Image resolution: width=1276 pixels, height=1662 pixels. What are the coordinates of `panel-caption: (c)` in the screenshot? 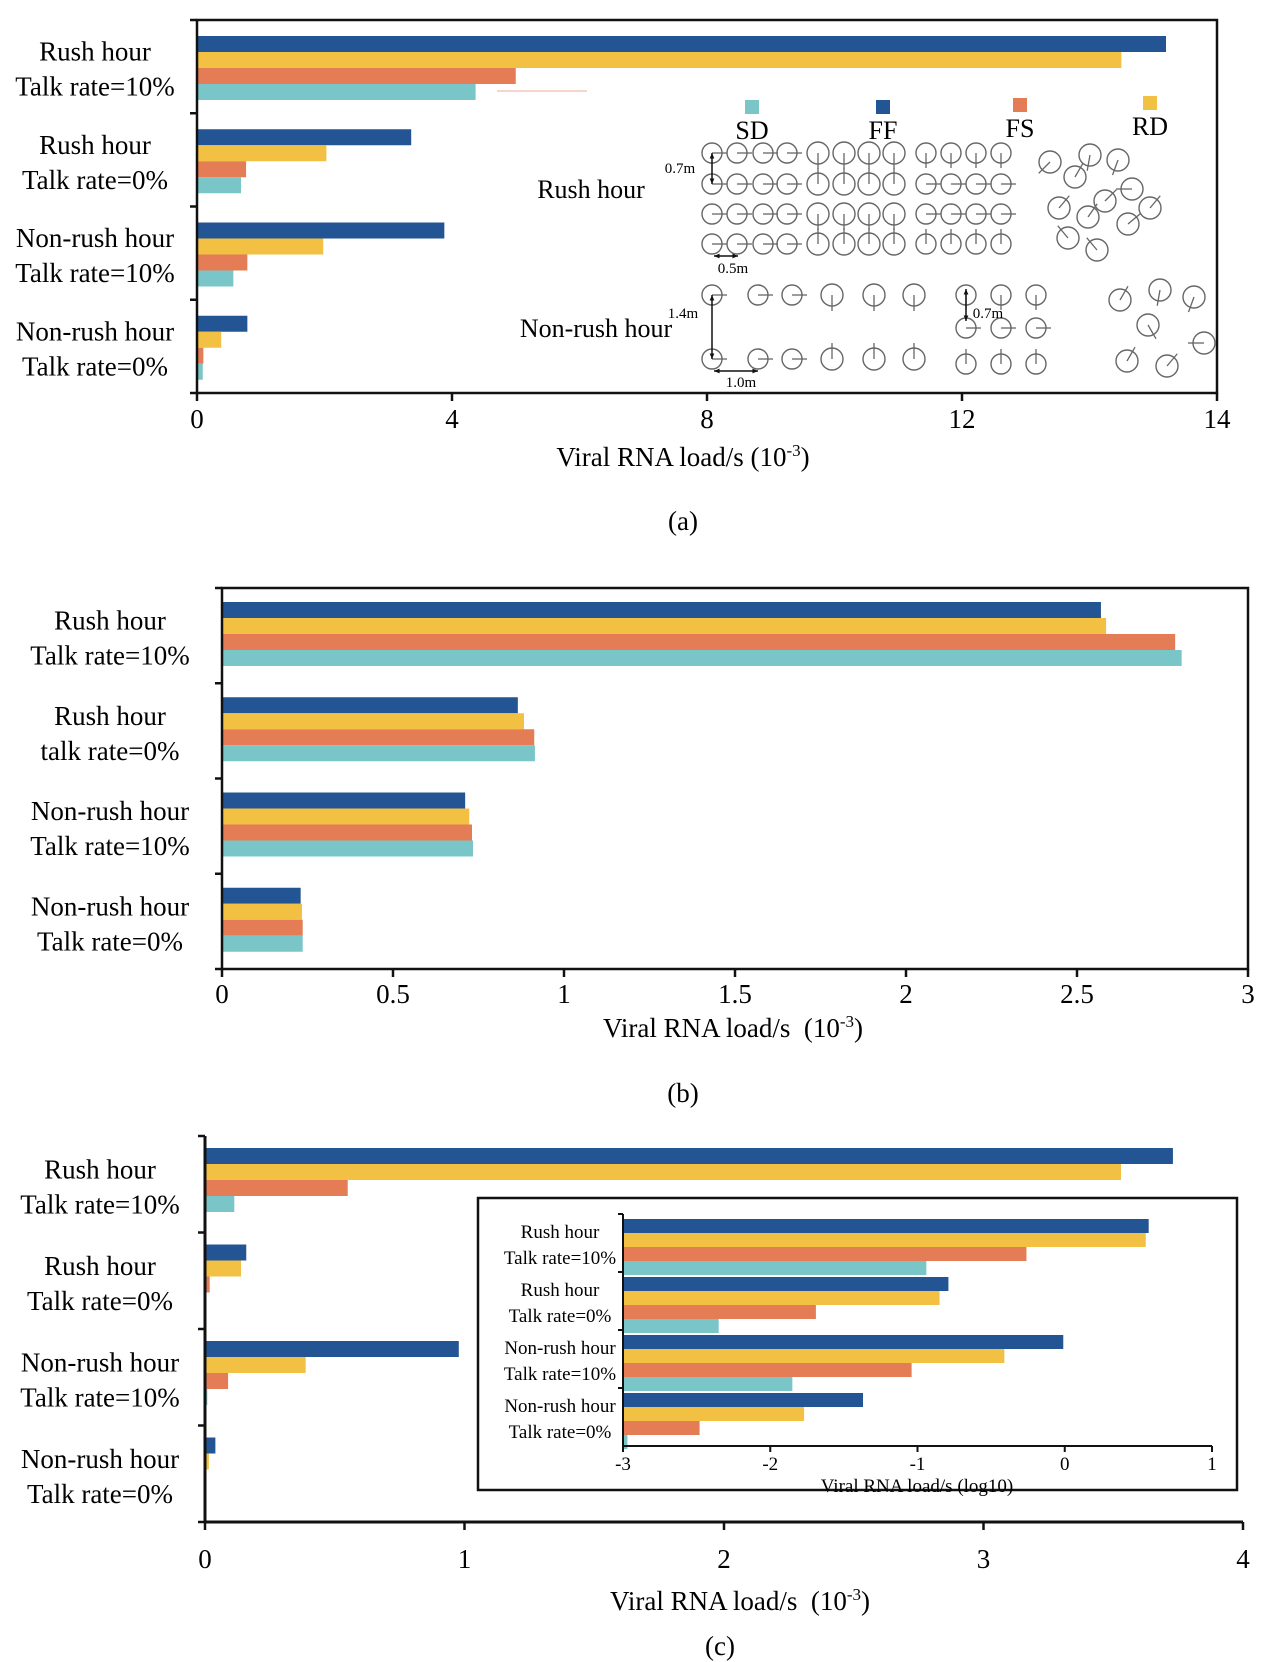 It's located at (720, 1646).